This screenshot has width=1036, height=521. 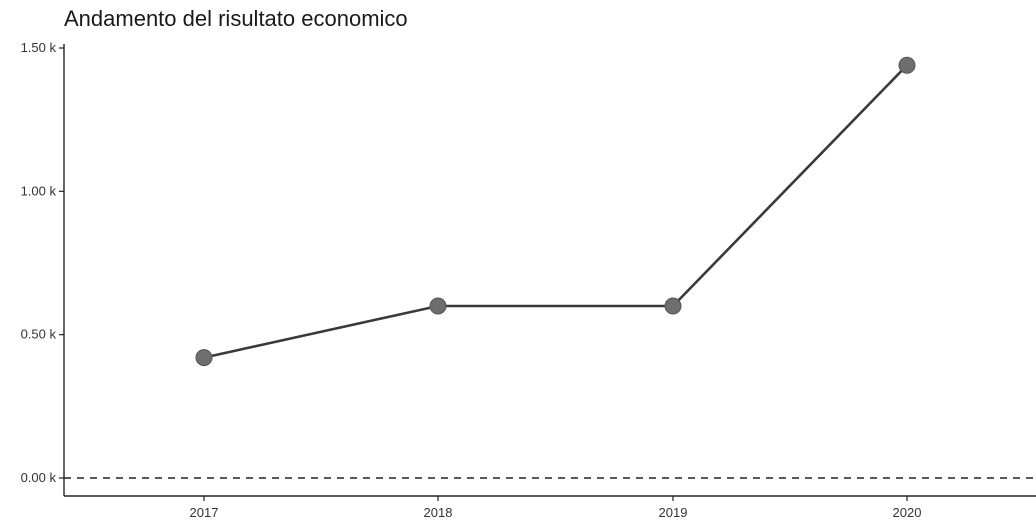 I want to click on data-point-2020, so click(x=907, y=65).